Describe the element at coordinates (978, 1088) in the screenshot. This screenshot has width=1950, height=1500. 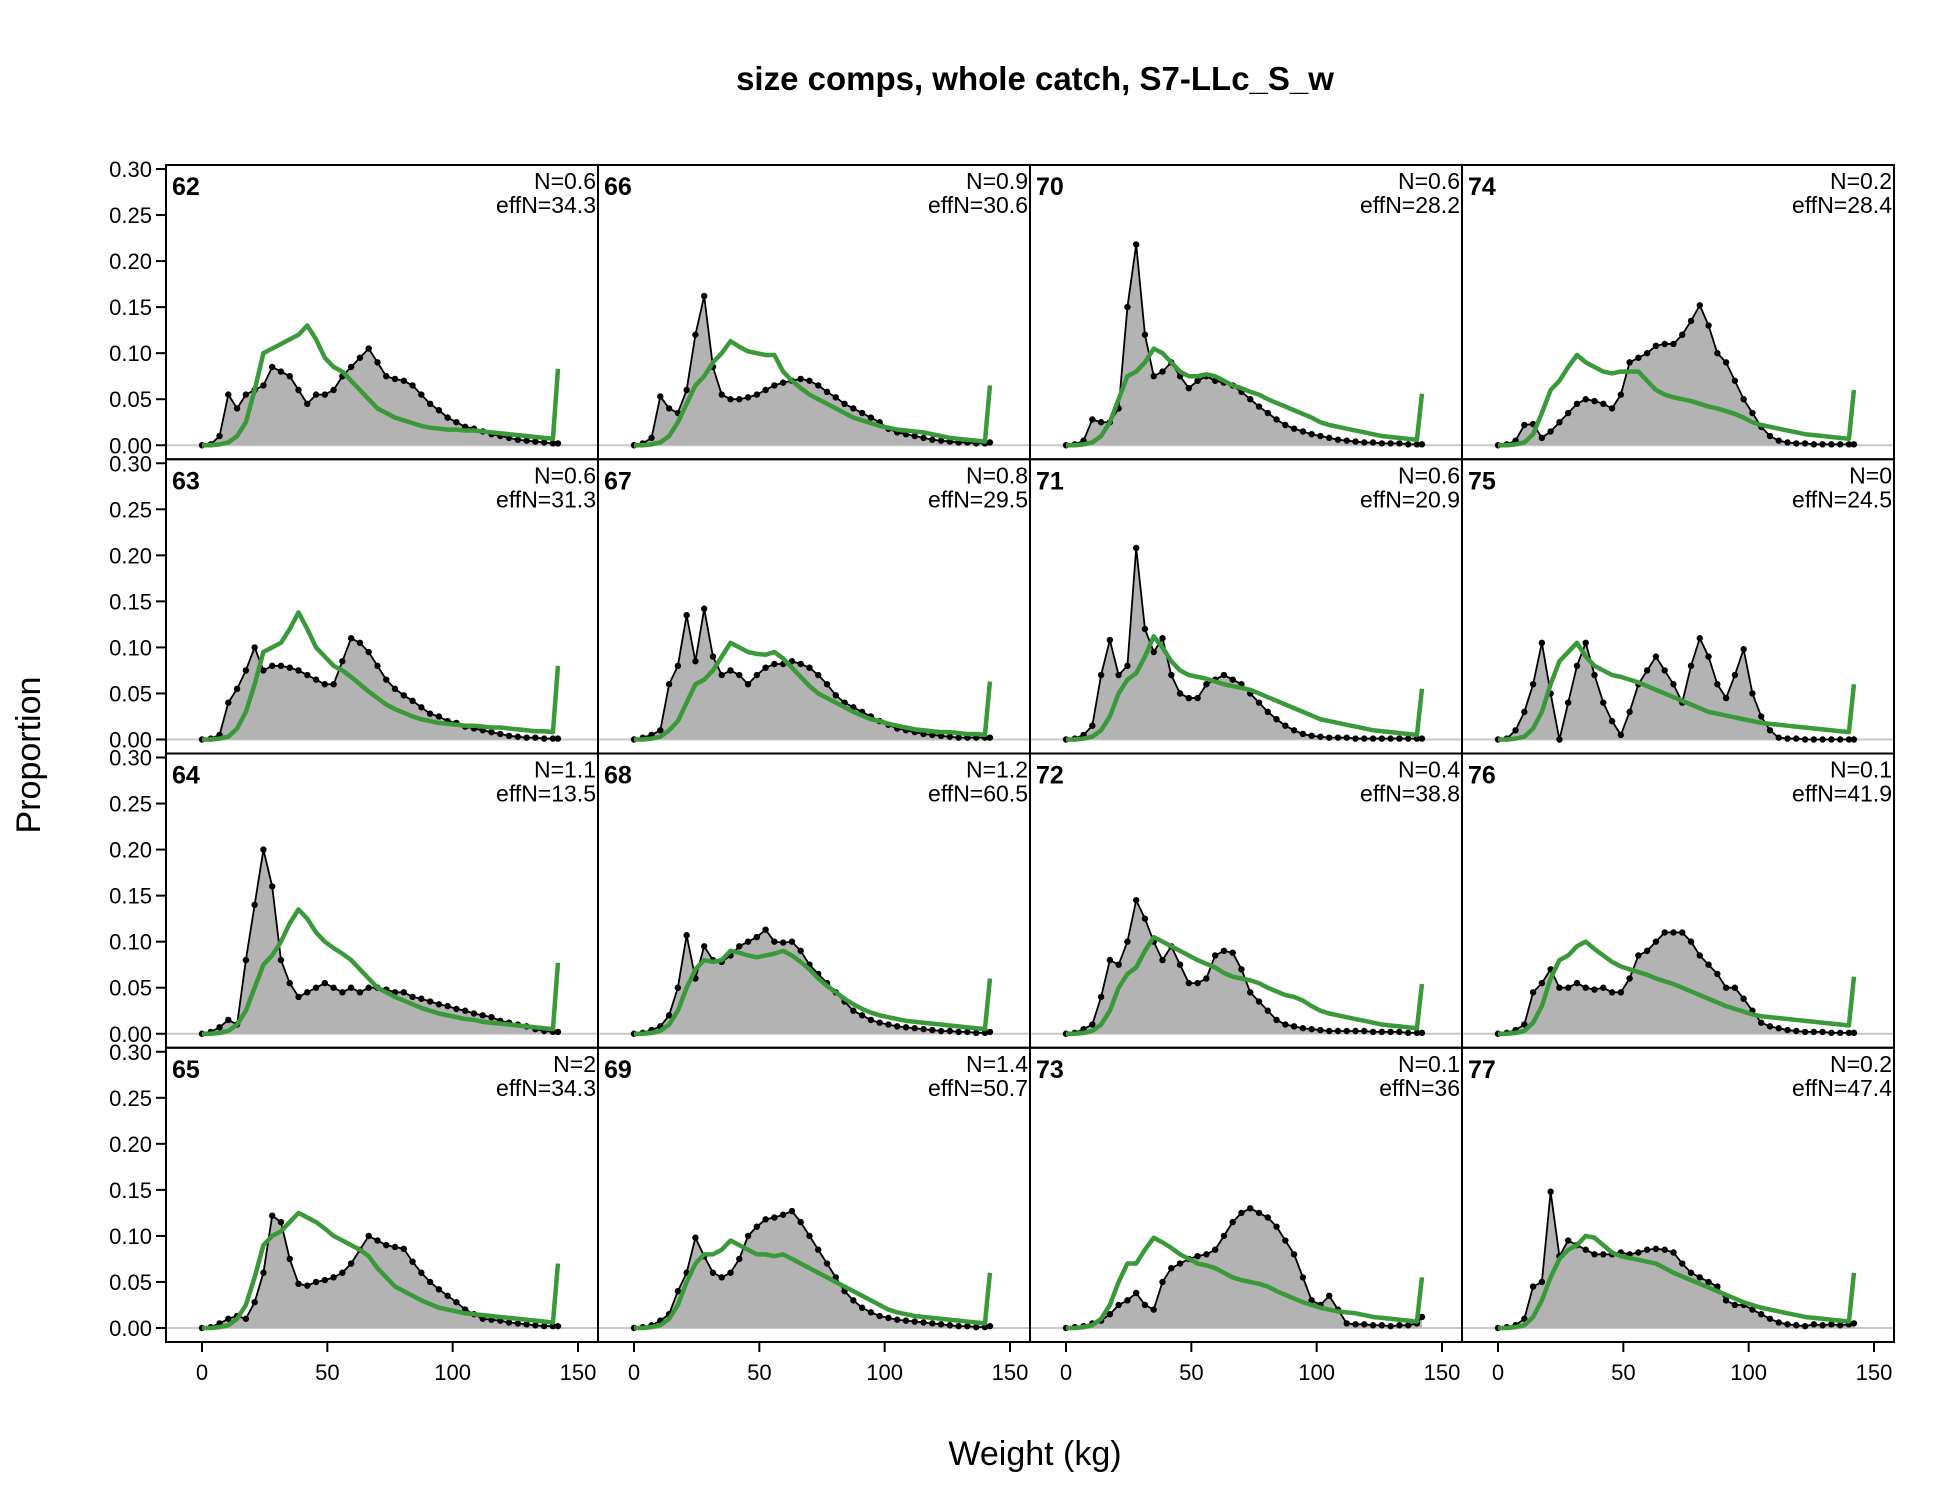
I see `effn-text: effN=50.7` at that location.